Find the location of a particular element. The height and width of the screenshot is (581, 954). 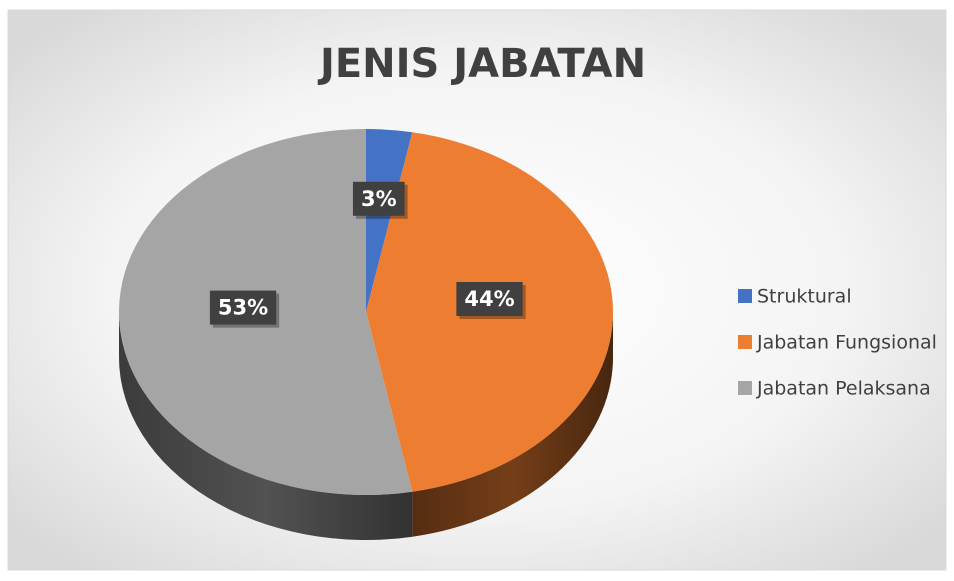

data-label: 44% is located at coordinates (489, 299).